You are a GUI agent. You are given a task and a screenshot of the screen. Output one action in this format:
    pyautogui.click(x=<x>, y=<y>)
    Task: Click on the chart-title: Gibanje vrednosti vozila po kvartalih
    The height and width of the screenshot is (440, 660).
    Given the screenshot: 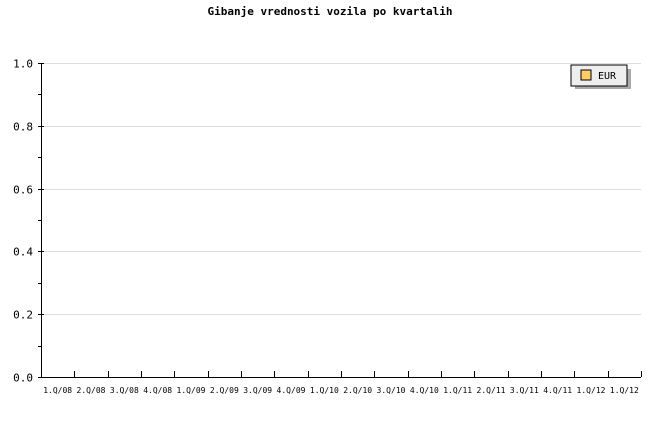 What is the action you would take?
    pyautogui.click(x=329, y=11)
    